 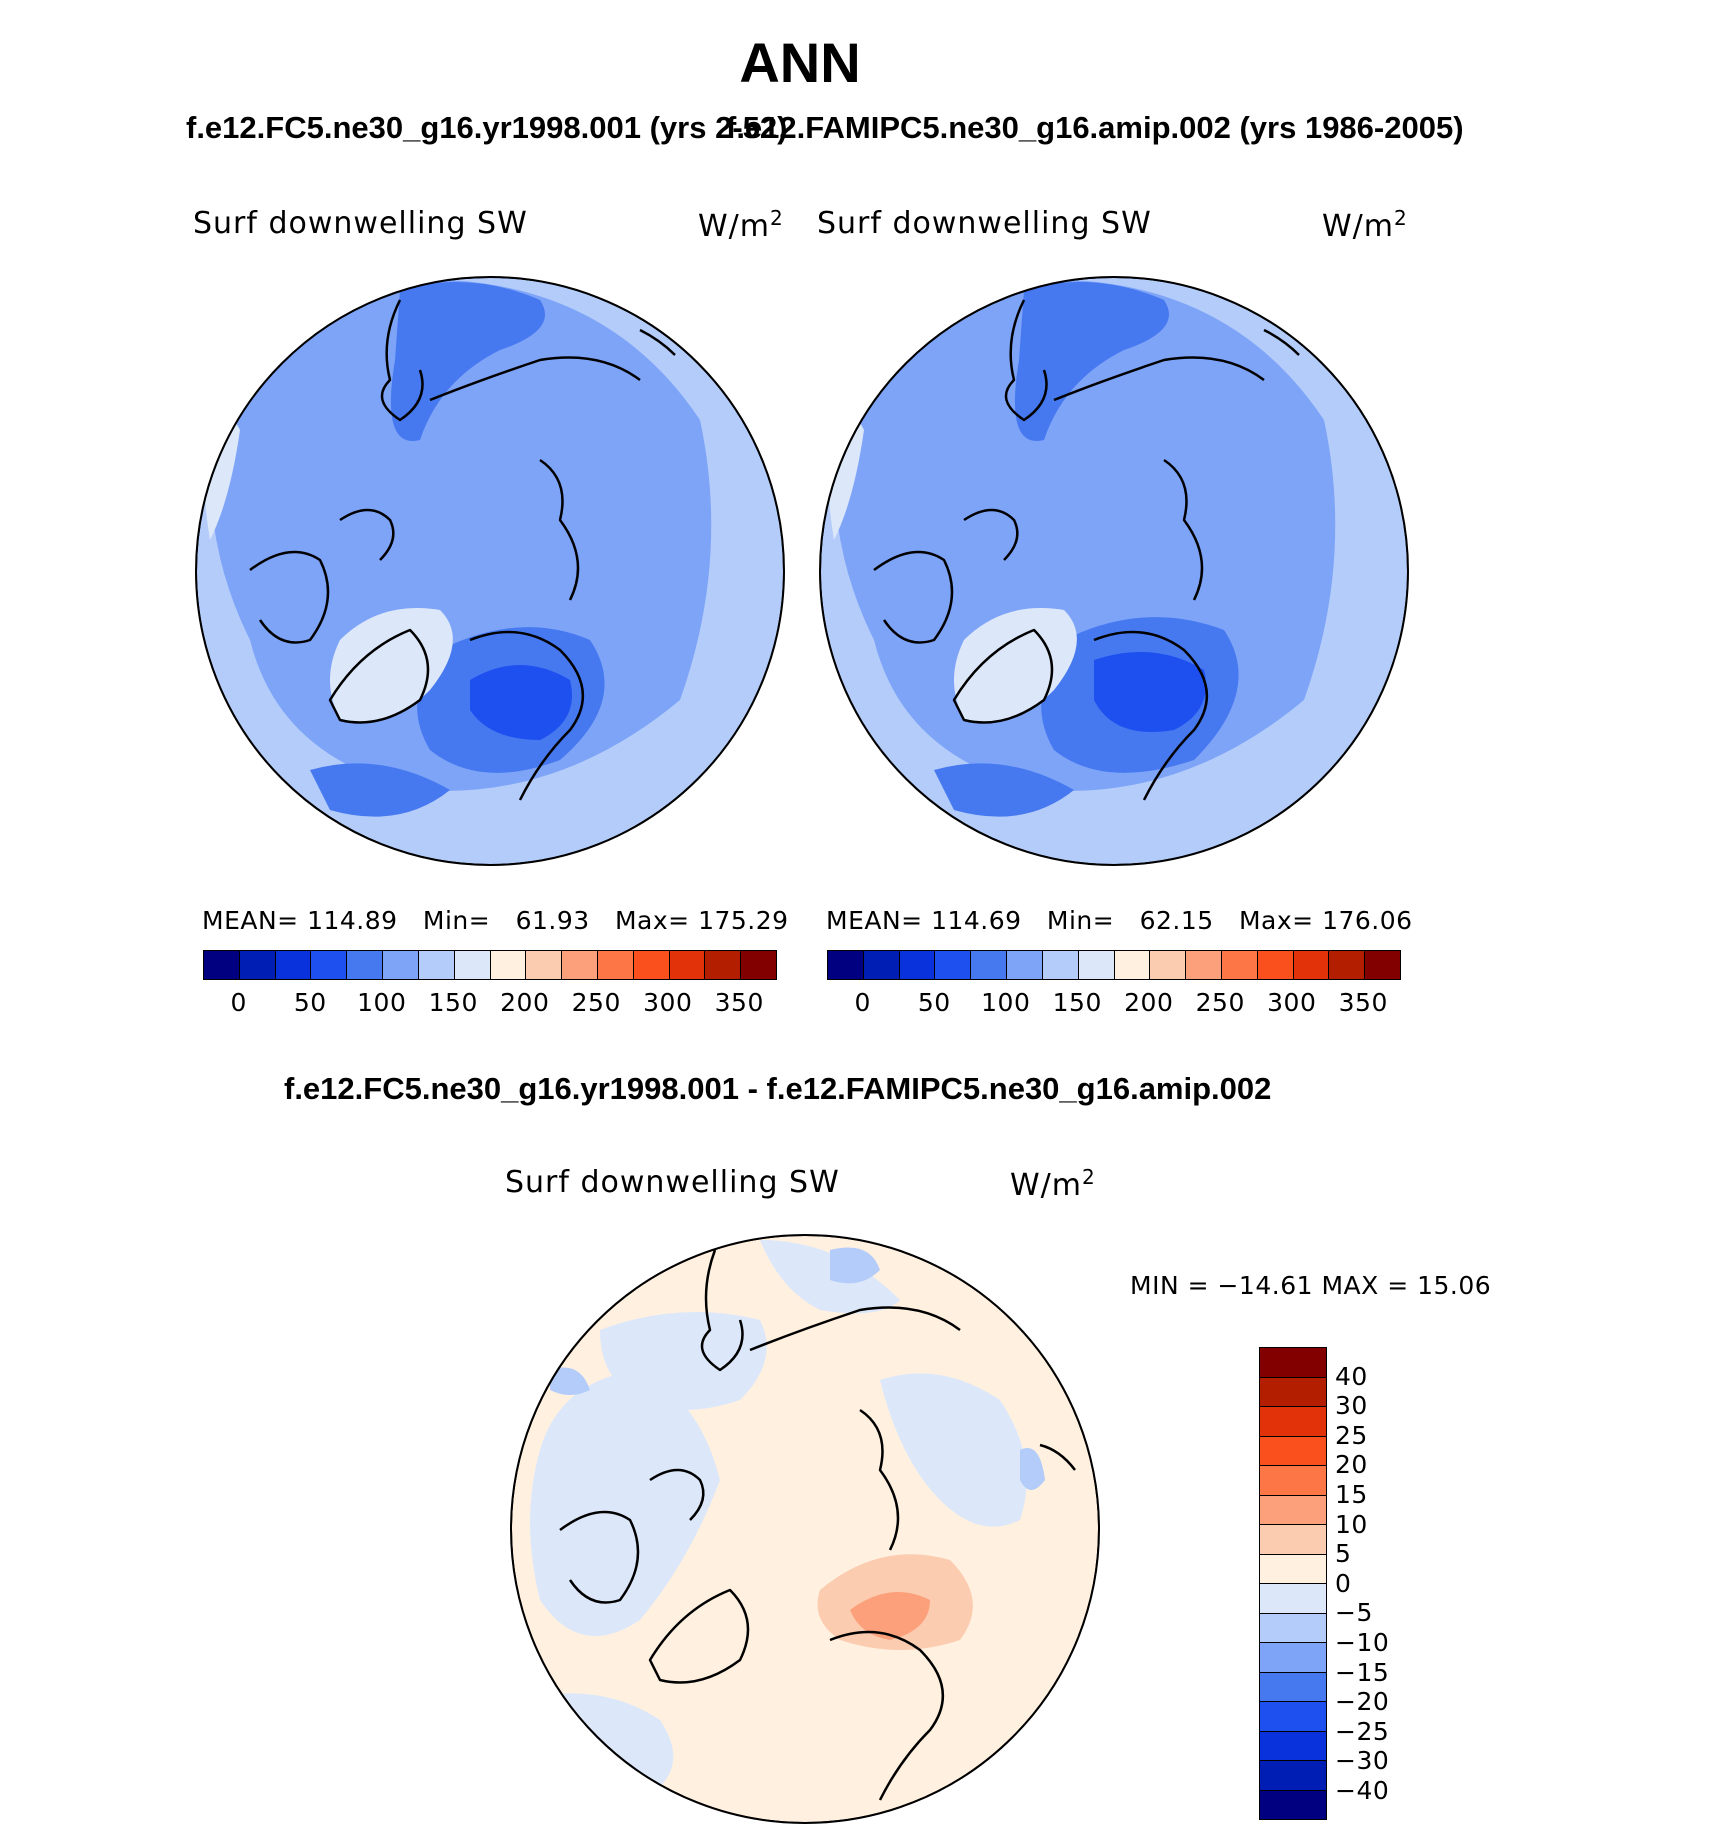 What do you see at coordinates (1311, 1285) in the screenshot?
I see `diff-minmax: MIN = −14.61 MAX = 15.06` at bounding box center [1311, 1285].